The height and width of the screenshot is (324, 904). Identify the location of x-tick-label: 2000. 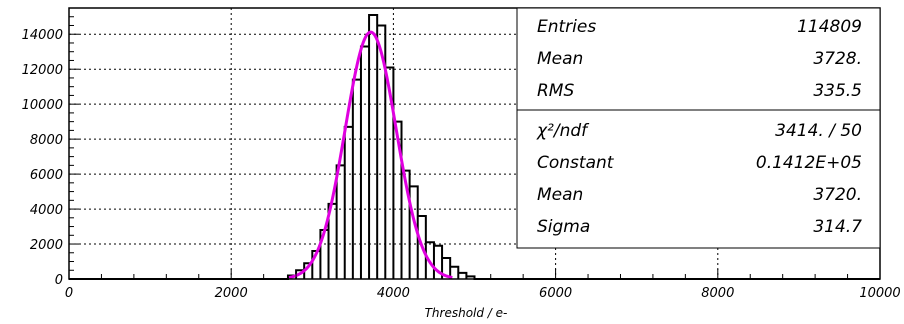
(231, 293).